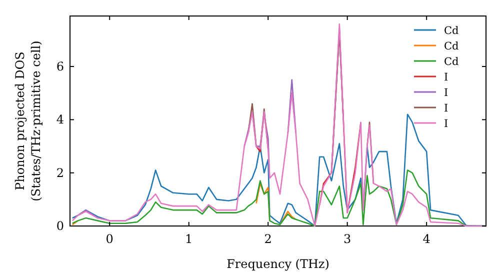 The image size is (500, 280). What do you see at coordinates (60, 67) in the screenshot?
I see `y-tick-label: 6` at bounding box center [60, 67].